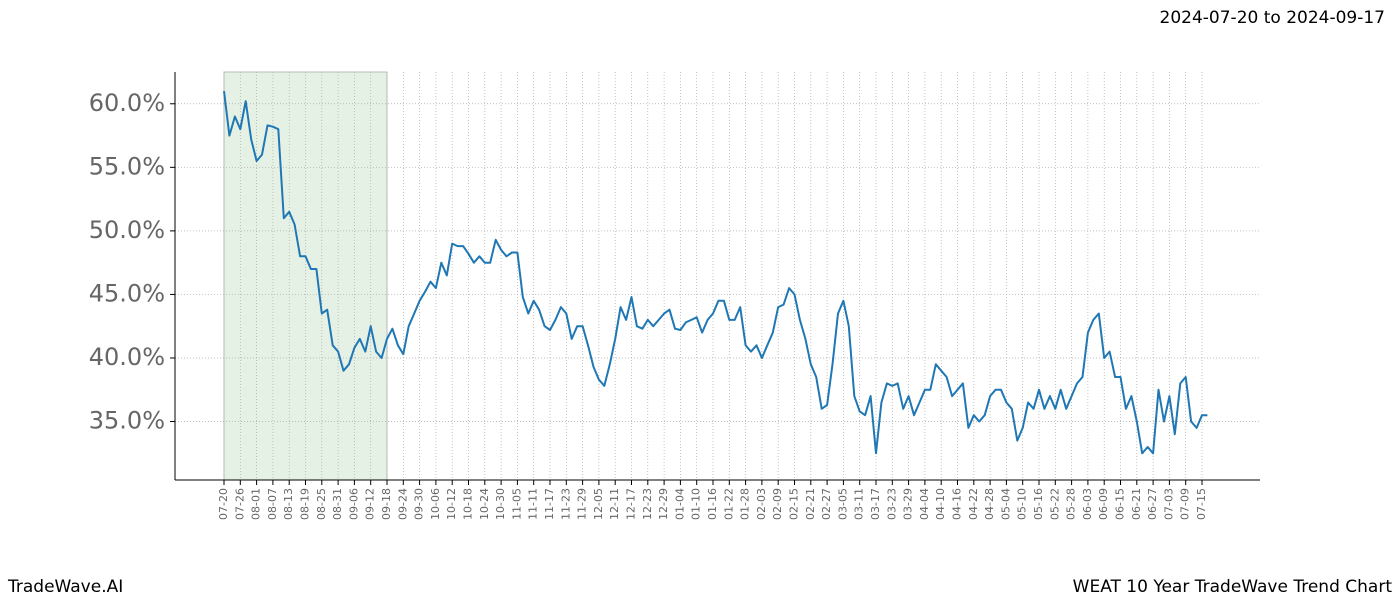 The height and width of the screenshot is (600, 1400). I want to click on x-tick-label: 10-30, so click(500, 504).